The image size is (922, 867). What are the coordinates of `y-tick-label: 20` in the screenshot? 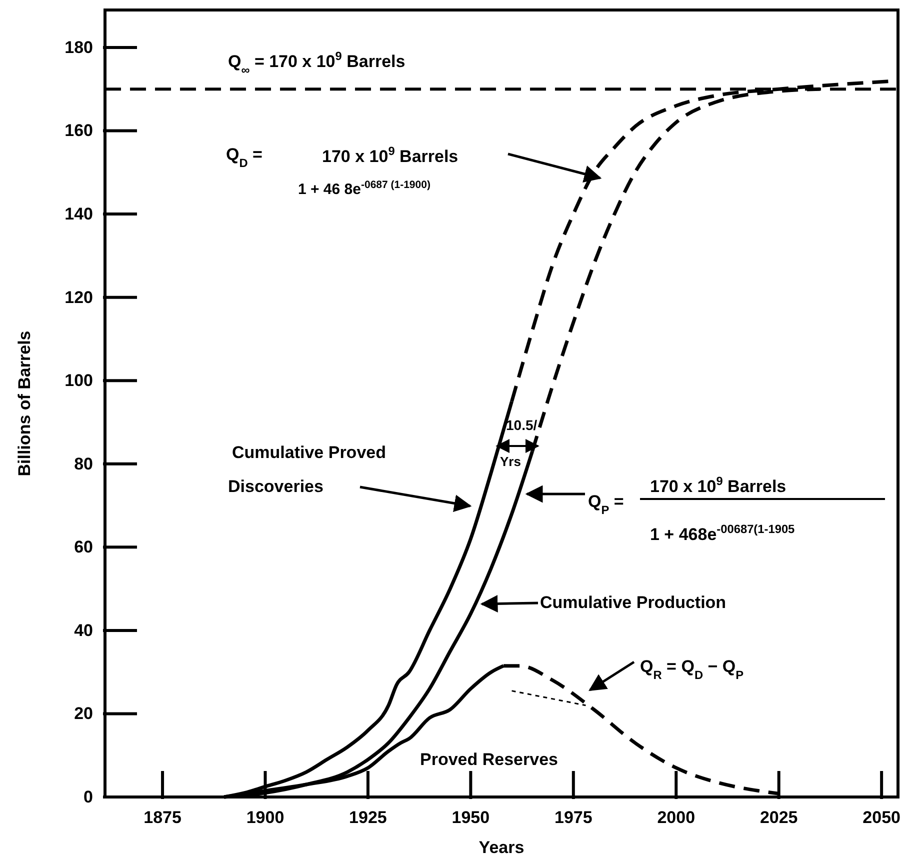 It's located at (83, 714).